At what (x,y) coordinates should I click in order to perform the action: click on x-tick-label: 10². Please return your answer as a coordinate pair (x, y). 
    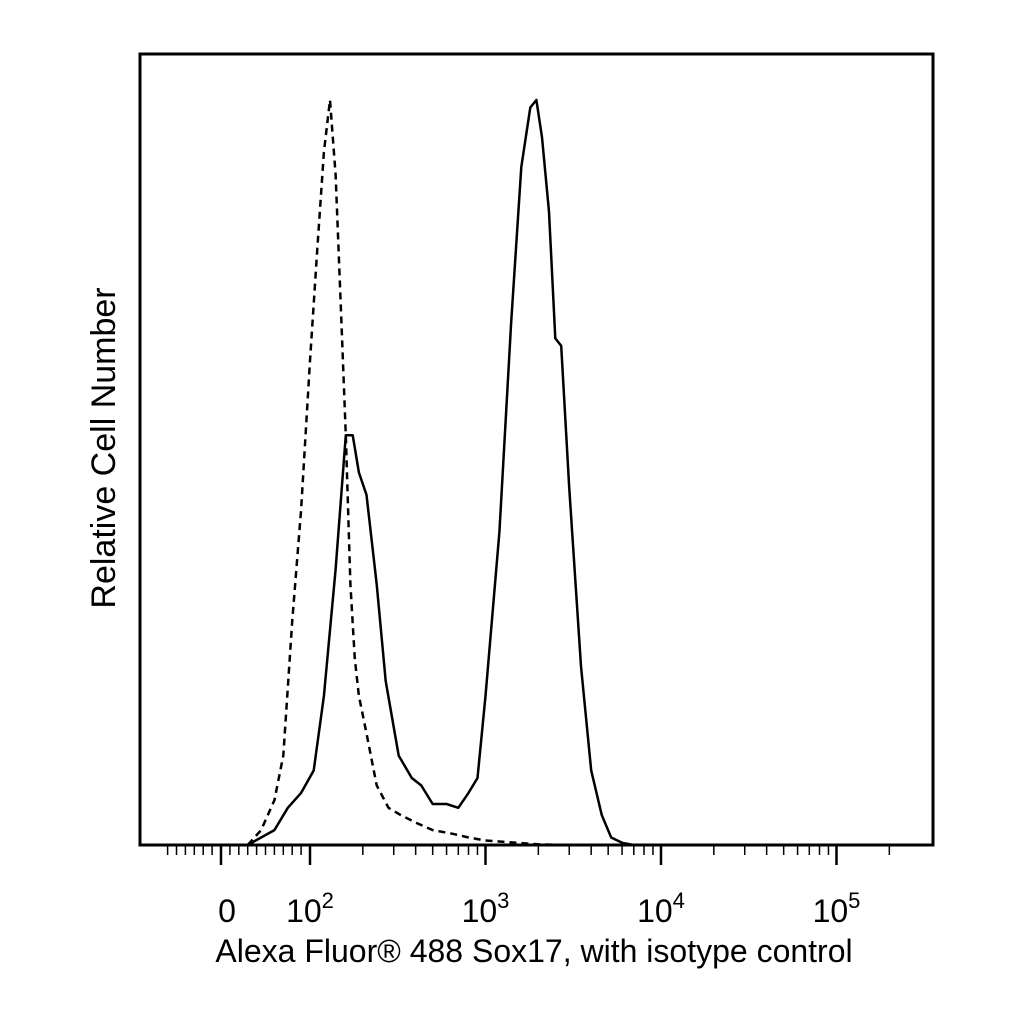
    Looking at the image, I should click on (310, 908).